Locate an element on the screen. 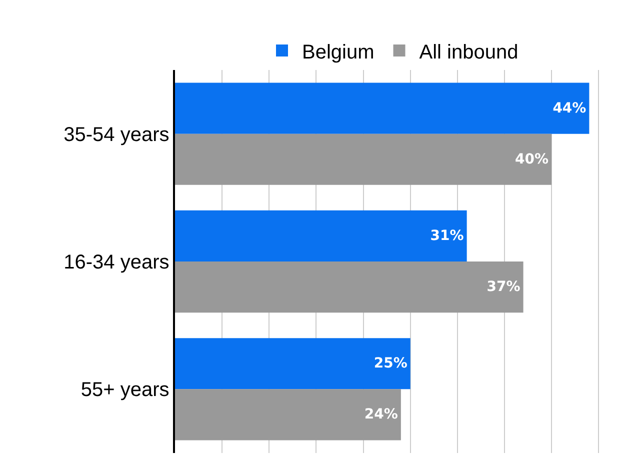  data-label: 44% is located at coordinates (569, 108).